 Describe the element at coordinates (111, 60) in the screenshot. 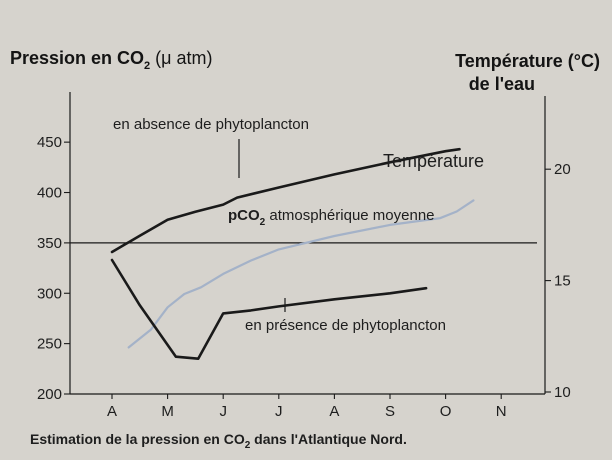

I see `left-axis-title: Pression en CO2 (μ atm)` at that location.